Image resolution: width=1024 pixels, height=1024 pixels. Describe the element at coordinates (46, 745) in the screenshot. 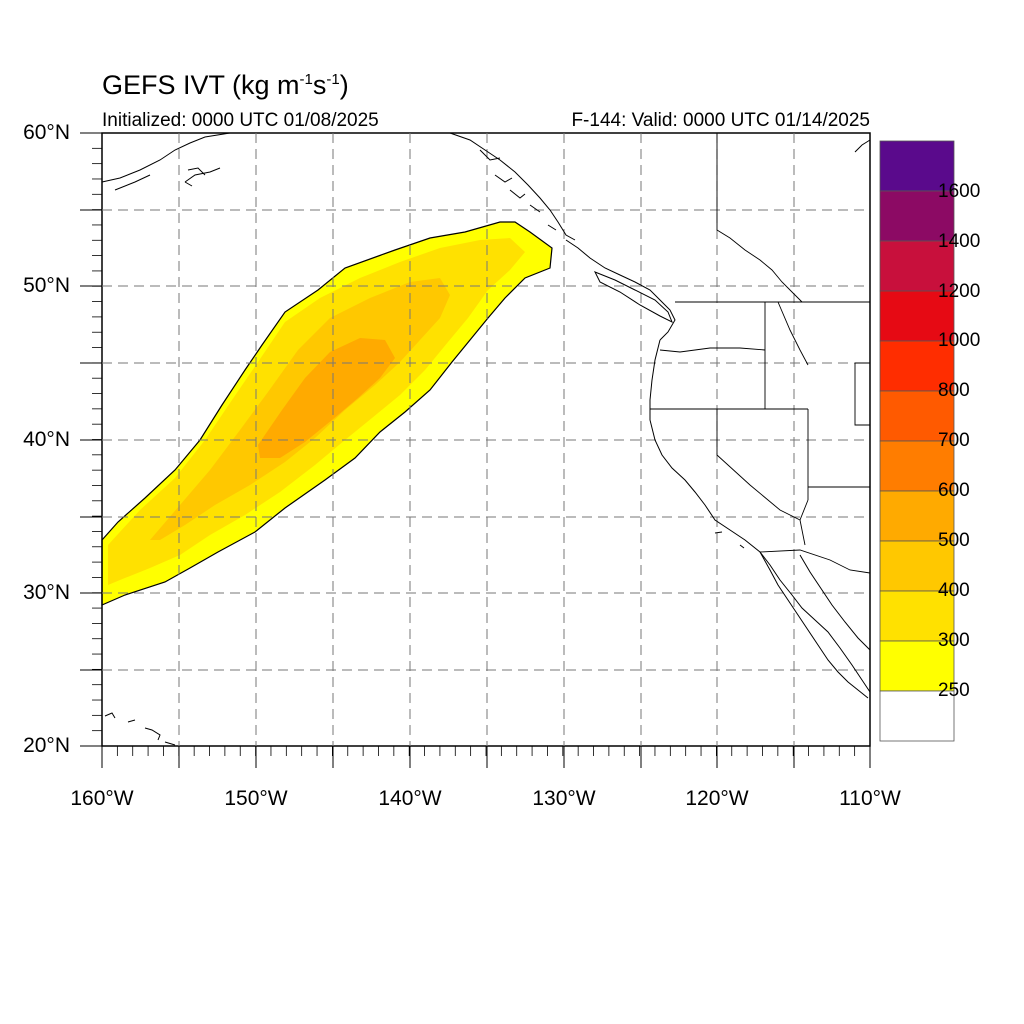

I see `lat-label-20n: 20°N` at that location.